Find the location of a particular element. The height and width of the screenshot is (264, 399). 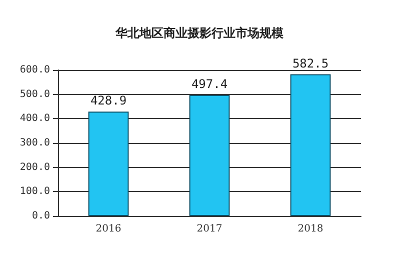

data-label: 582.5 is located at coordinates (310, 63).